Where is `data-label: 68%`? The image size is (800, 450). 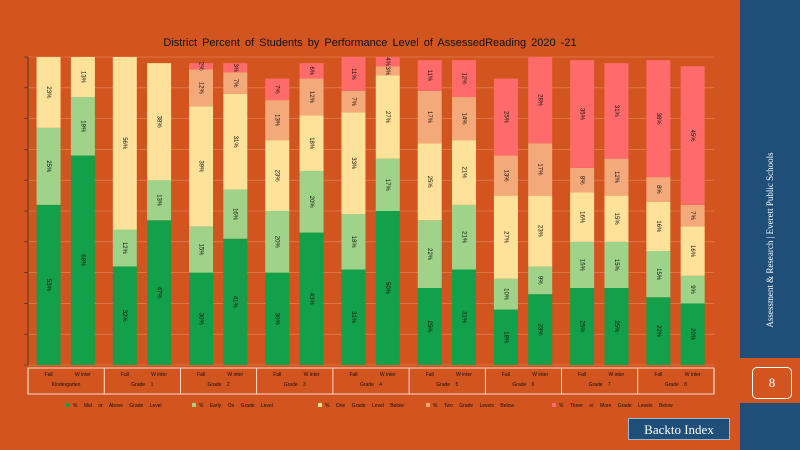
data-label: 68% is located at coordinates (82, 260).